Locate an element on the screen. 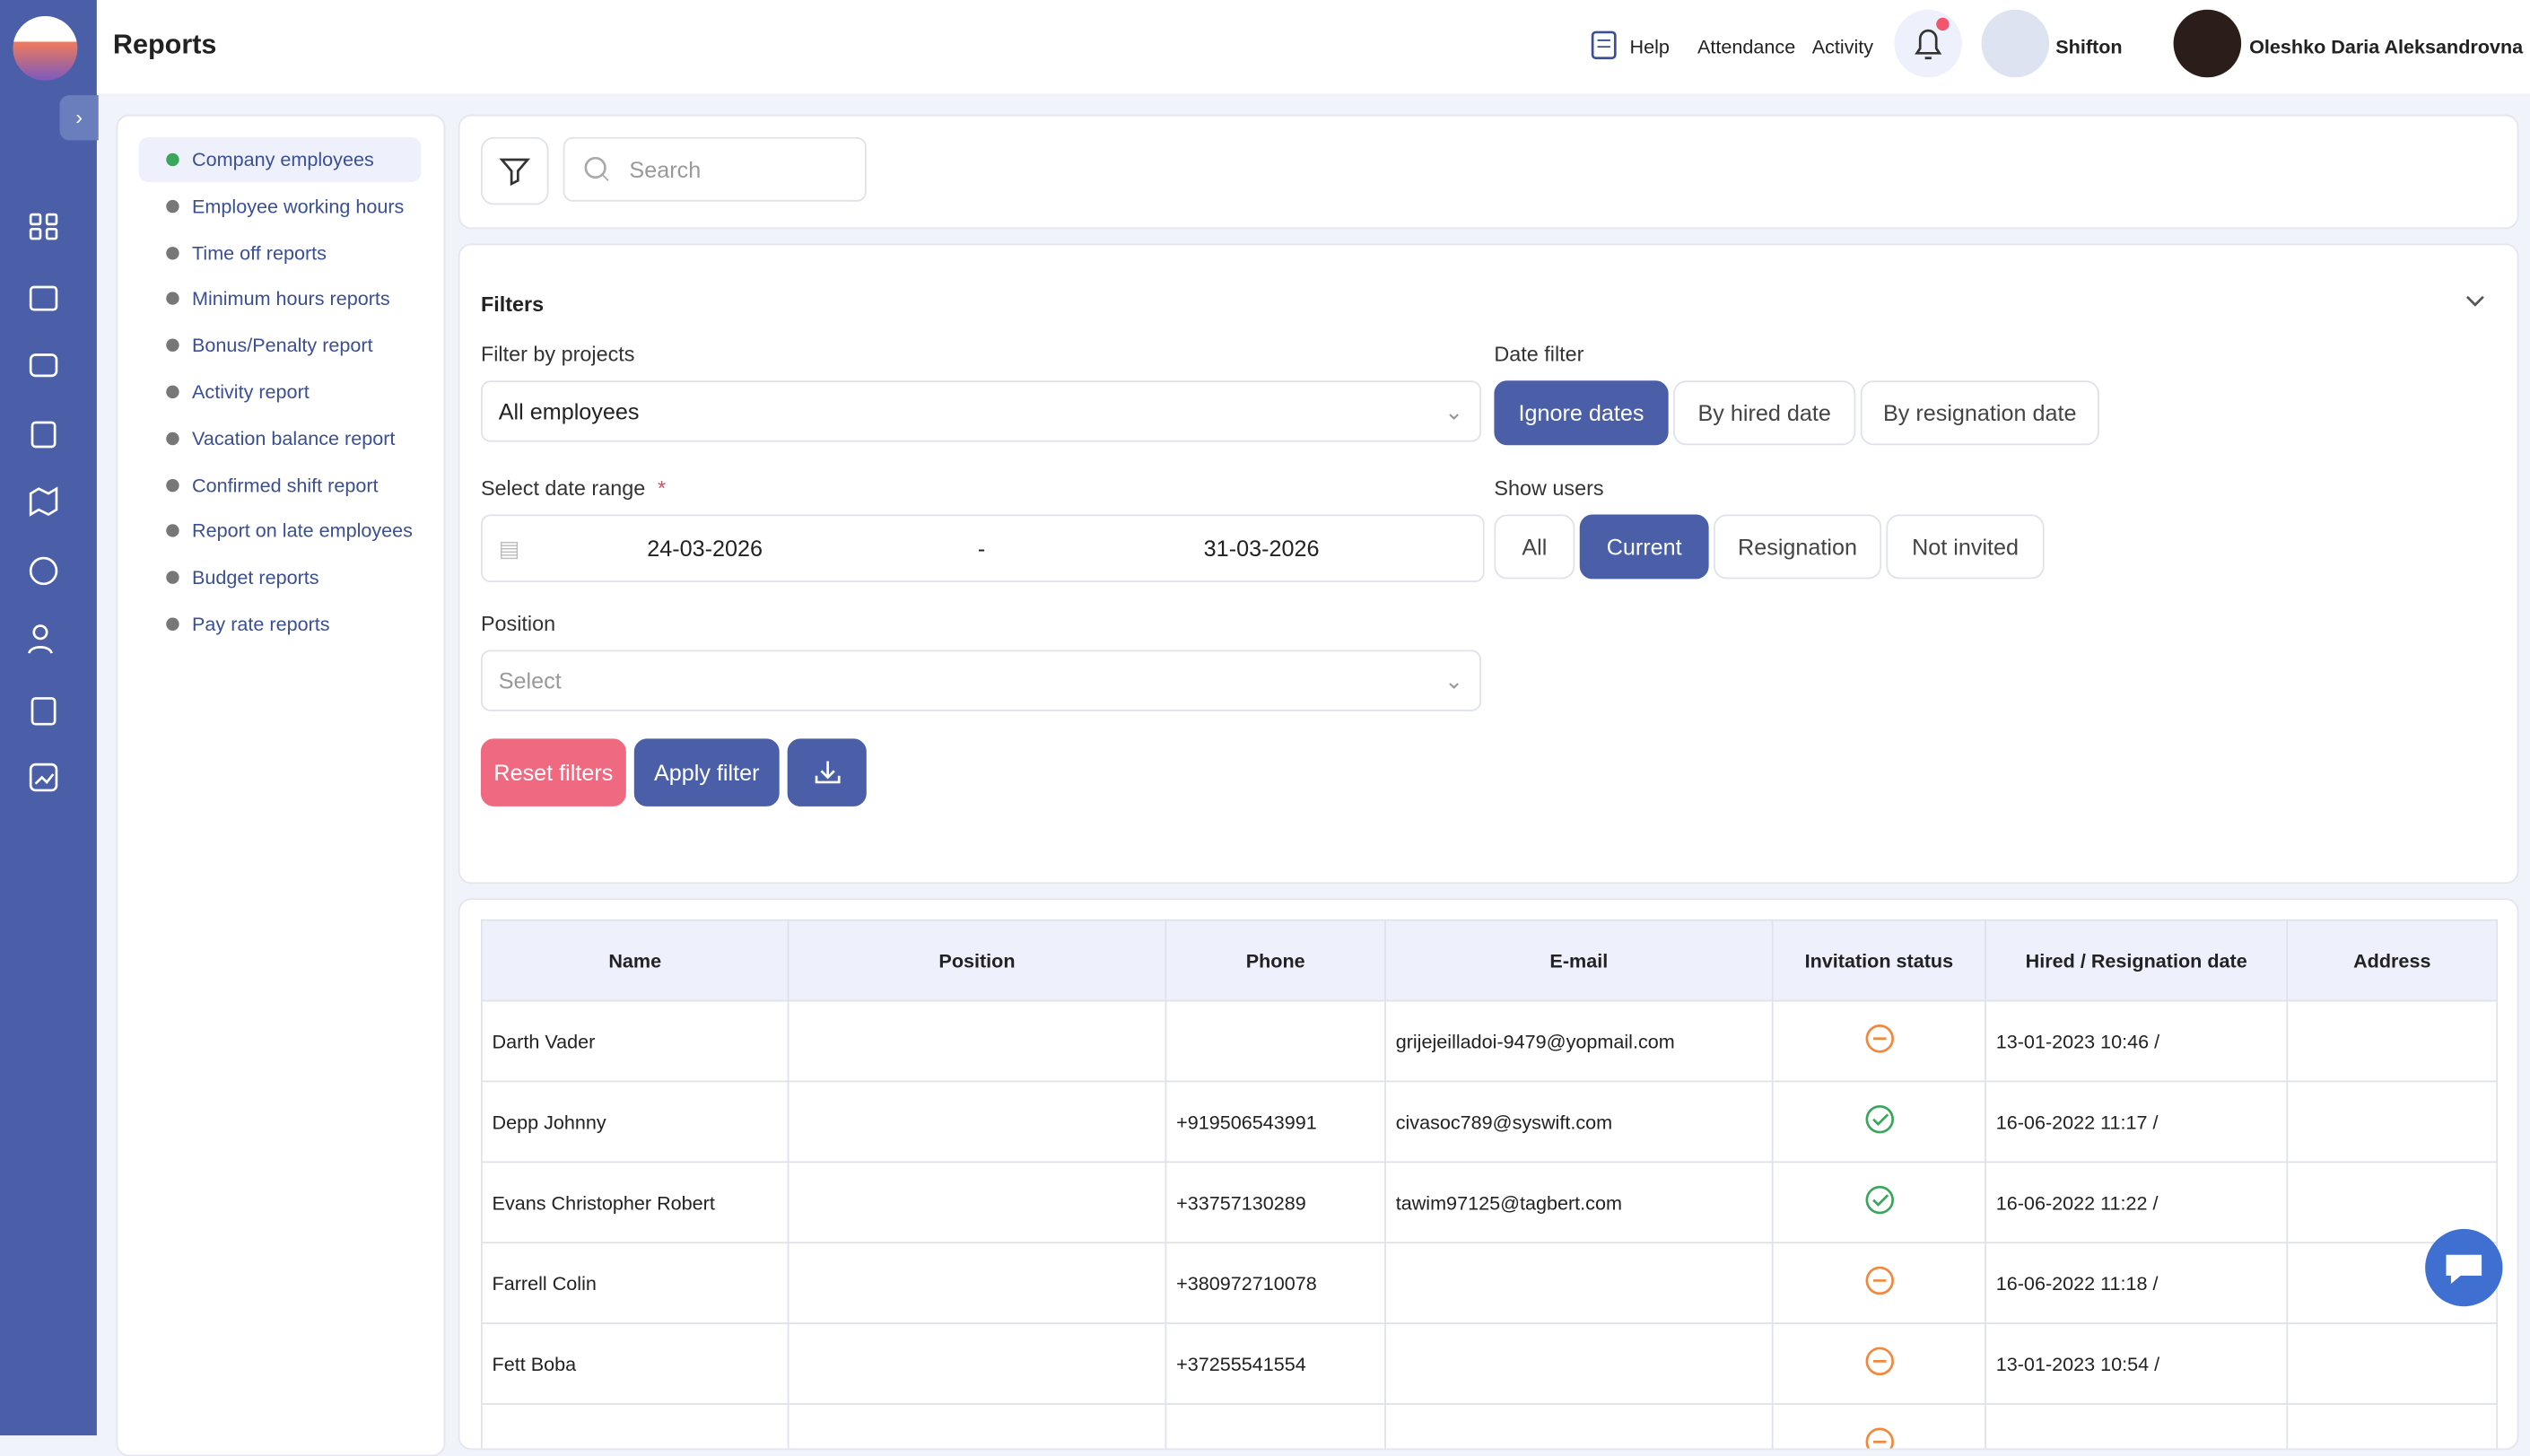  column-header: Address is located at coordinates (2392, 960).